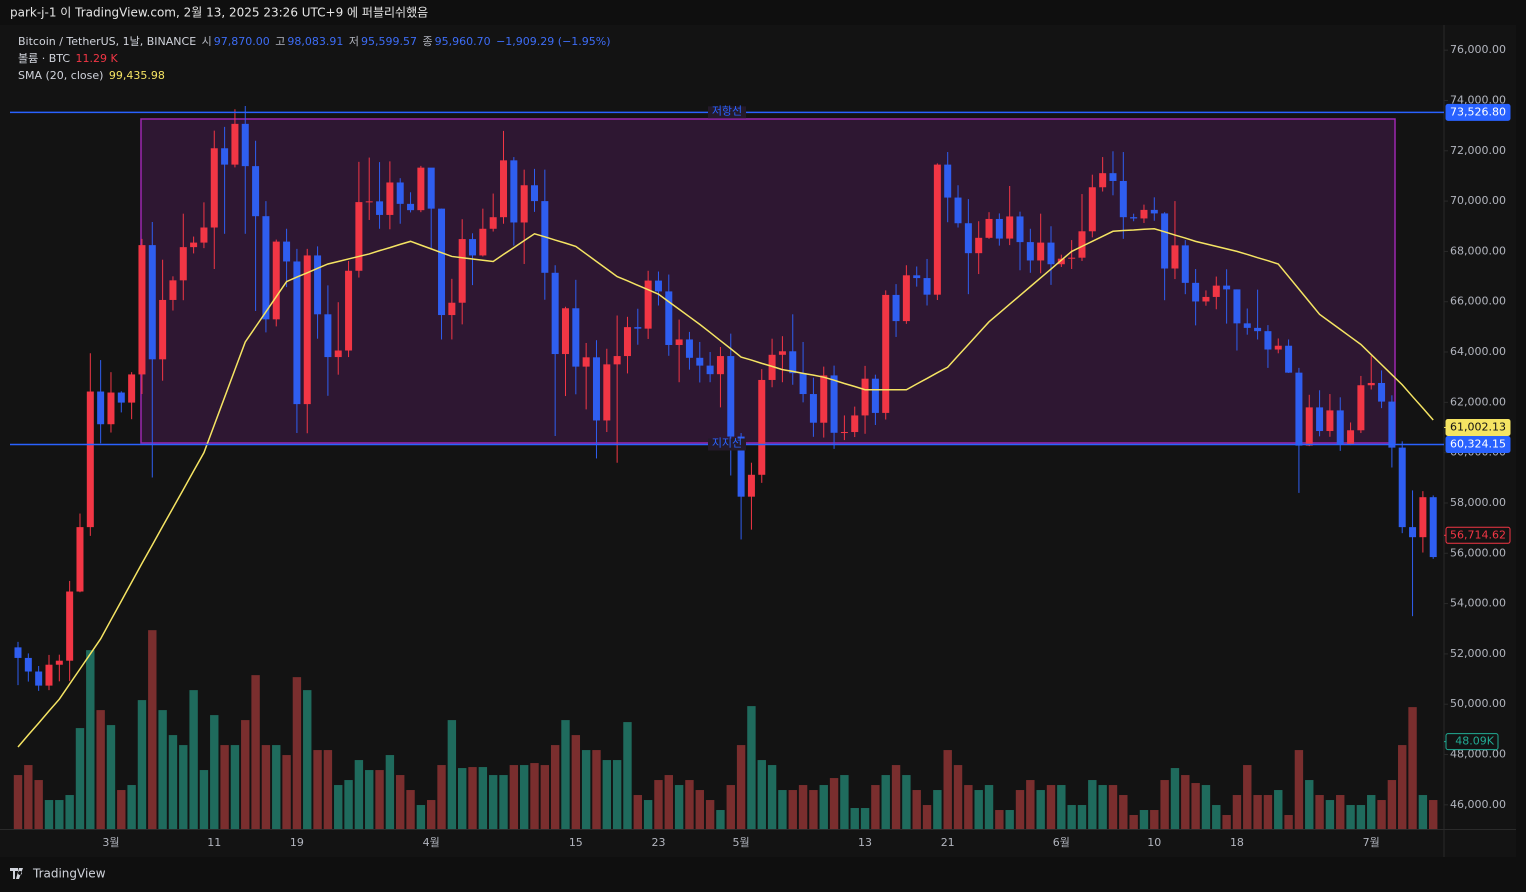 This screenshot has height=892, width=1526. What do you see at coordinates (280, 41) in the screenshot?
I see `ohlc-label: 고` at bounding box center [280, 41].